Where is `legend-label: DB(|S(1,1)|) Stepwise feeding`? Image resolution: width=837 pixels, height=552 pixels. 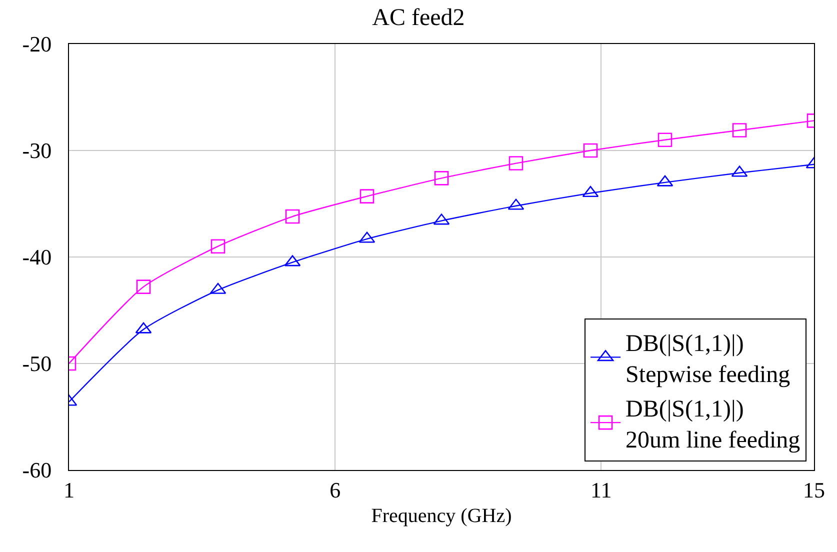 legend-label: DB(|S(1,1)|) Stepwise feeding is located at coordinates (708, 359).